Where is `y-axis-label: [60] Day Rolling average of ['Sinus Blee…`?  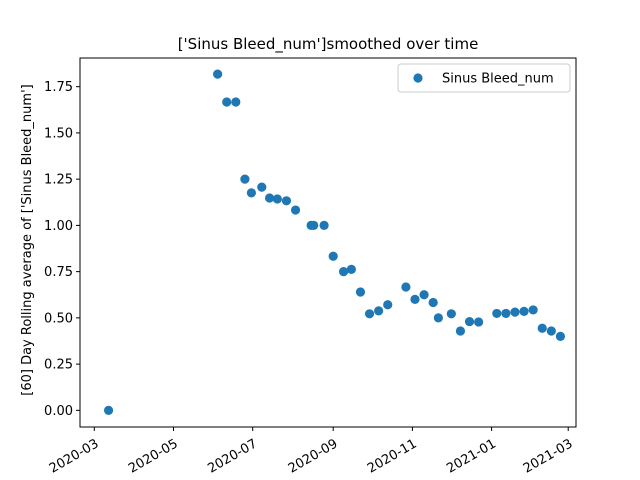
y-axis-label: [60] Day Rolling average of ['Sinus Blee… is located at coordinates (27, 239).